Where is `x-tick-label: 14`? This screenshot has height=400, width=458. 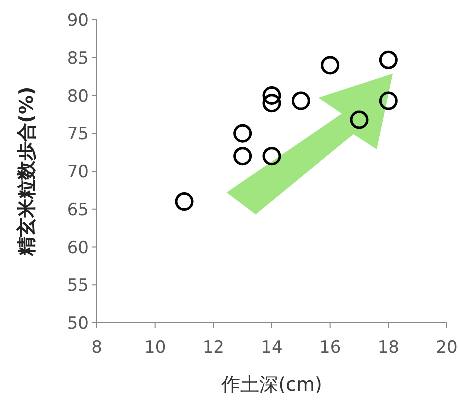 x-tick-label: 14 is located at coordinates (272, 348).